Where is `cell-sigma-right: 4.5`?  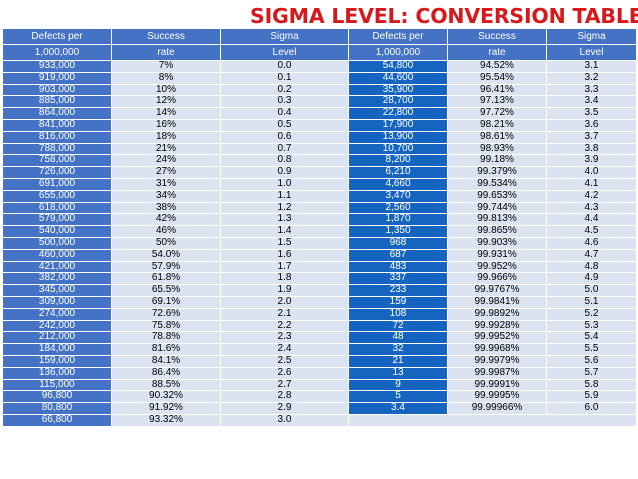
cell-sigma-right: 4.5 is located at coordinates (591, 231).